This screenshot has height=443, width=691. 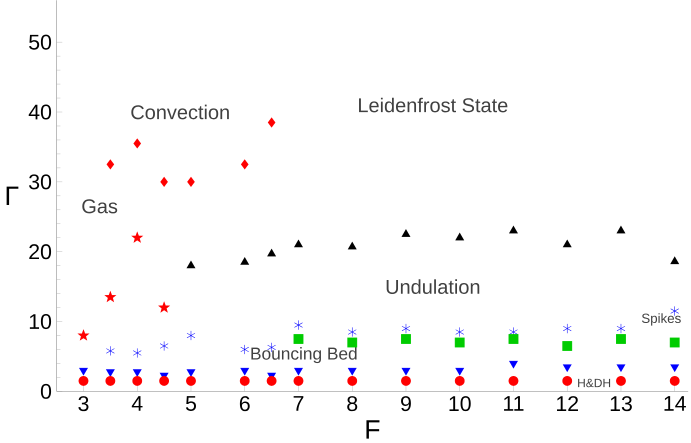 I want to click on x-tick-label: 8, so click(x=352, y=404).